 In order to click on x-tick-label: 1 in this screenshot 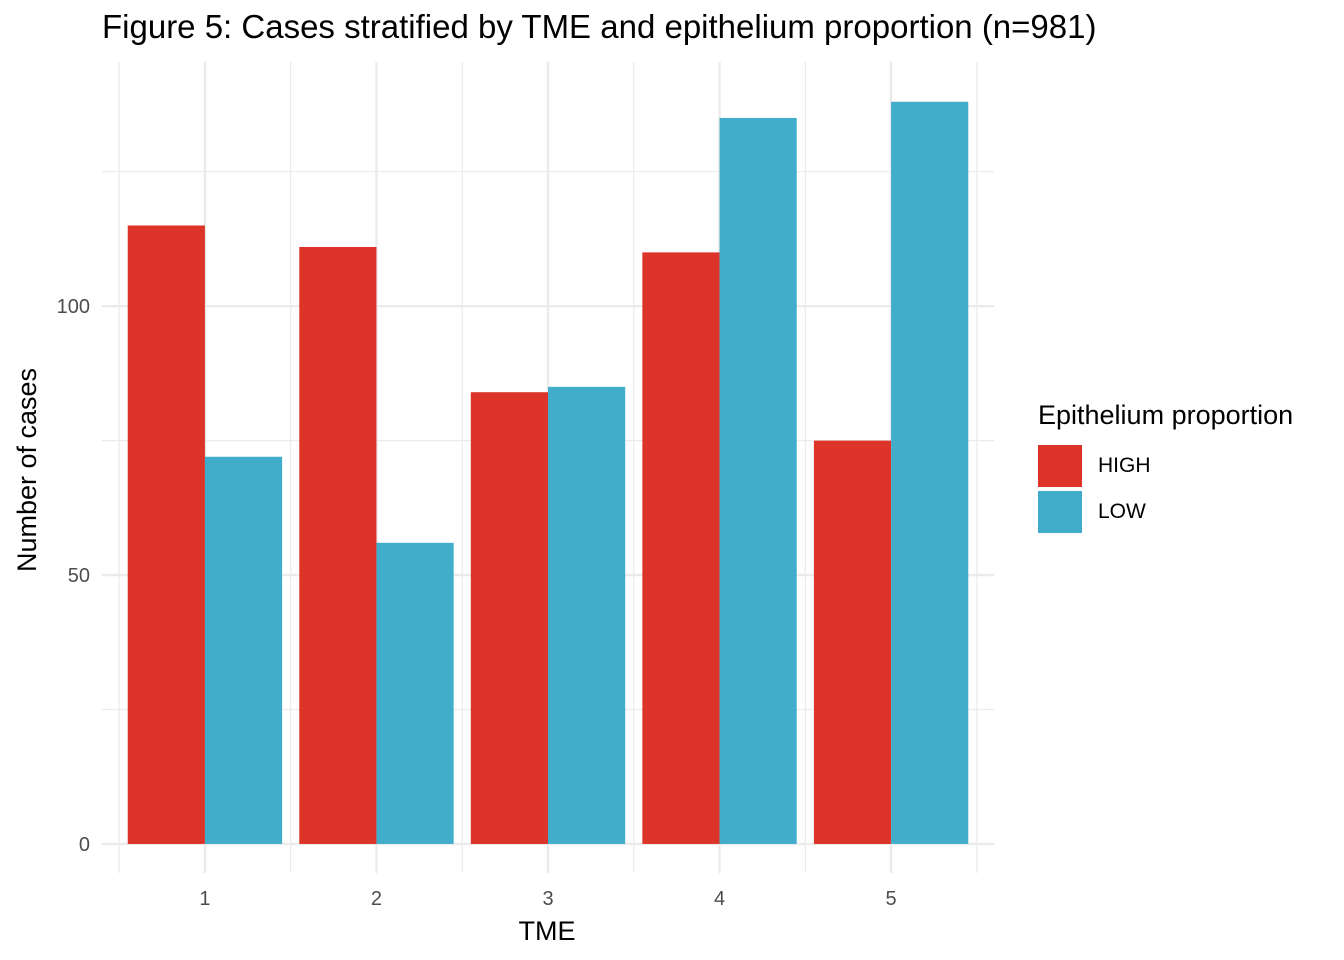, I will do `click(204, 899)`.